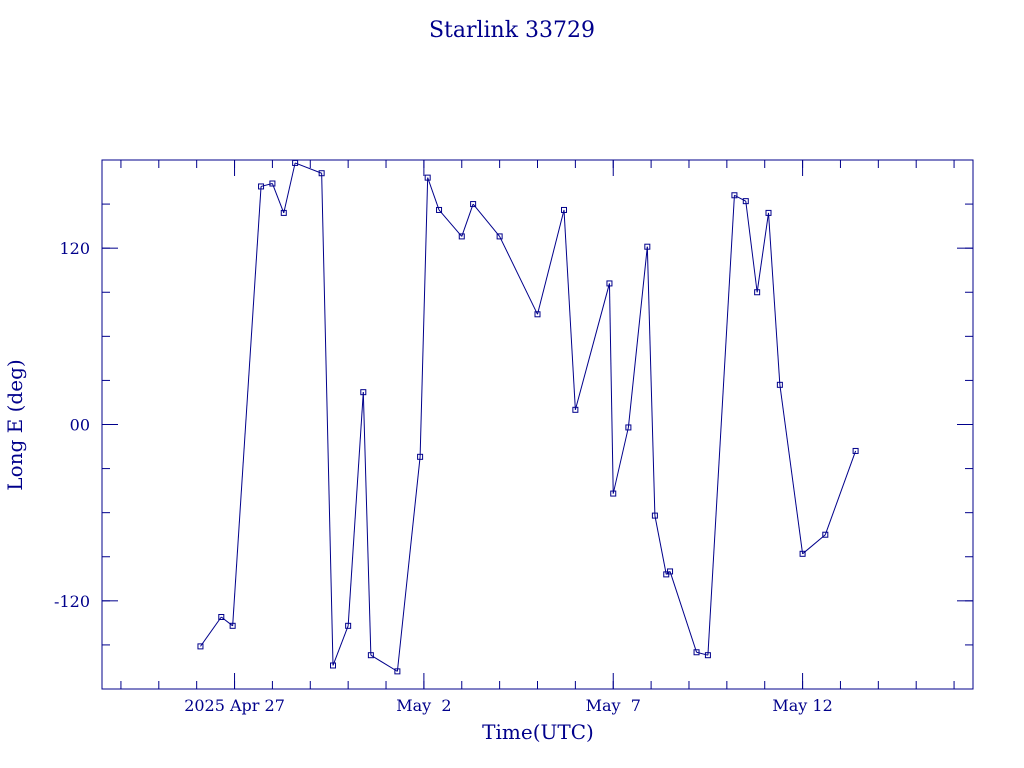 Image resolution: width=1024 pixels, height=768 pixels. What do you see at coordinates (512, 30) in the screenshot?
I see `chart-title: Starlink 33729` at bounding box center [512, 30].